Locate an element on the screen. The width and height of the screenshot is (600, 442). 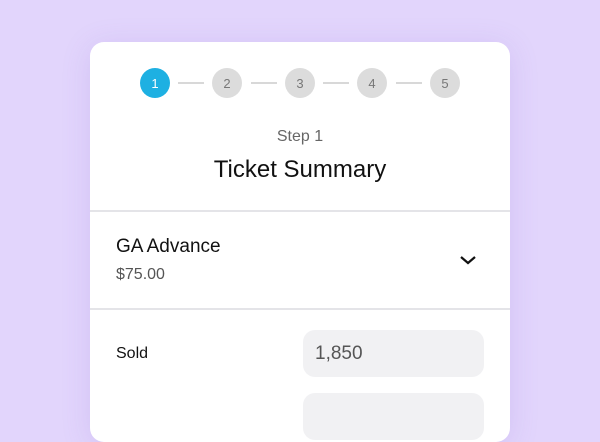
step-5: 5 is located at coordinates (445, 83).